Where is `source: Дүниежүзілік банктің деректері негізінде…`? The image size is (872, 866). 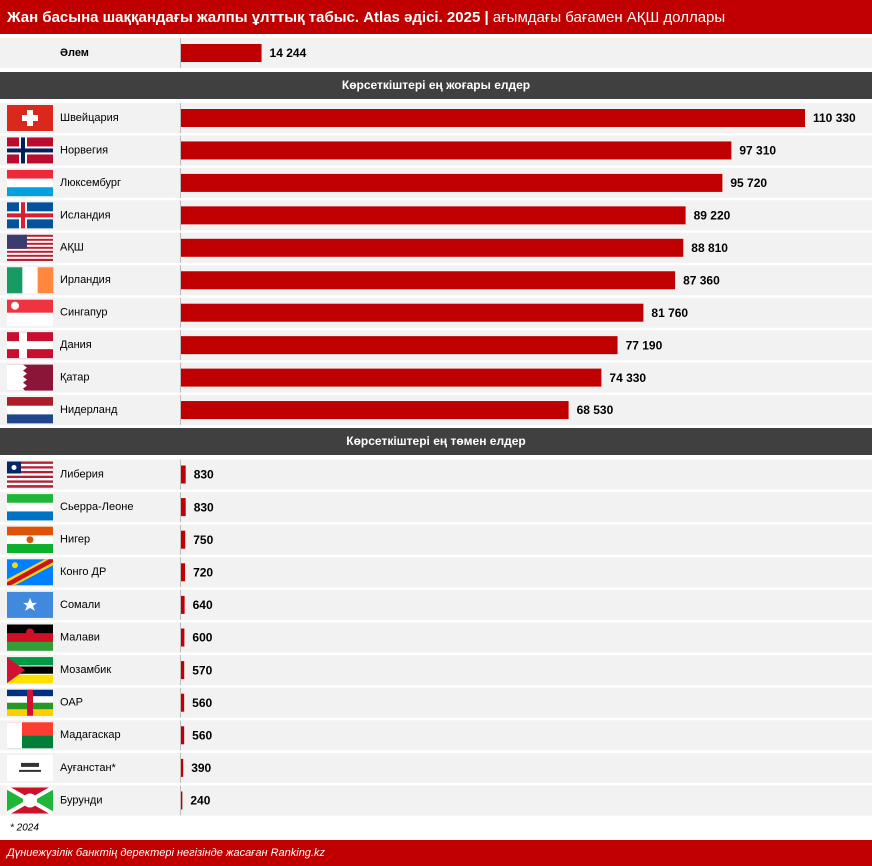 source: Дүниежүзілік банктің деректері негізінде… is located at coordinates (165, 853).